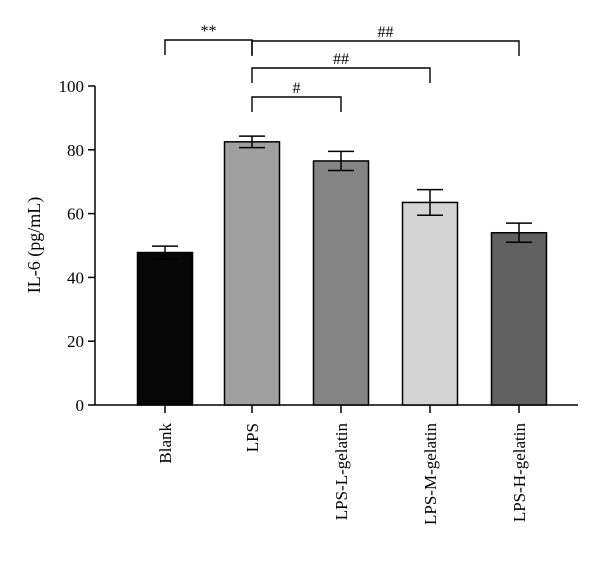 Image resolution: width=600 pixels, height=573 pixels. What do you see at coordinates (72, 86) in the screenshot?
I see `y-tick-label-100: 100` at bounding box center [72, 86].